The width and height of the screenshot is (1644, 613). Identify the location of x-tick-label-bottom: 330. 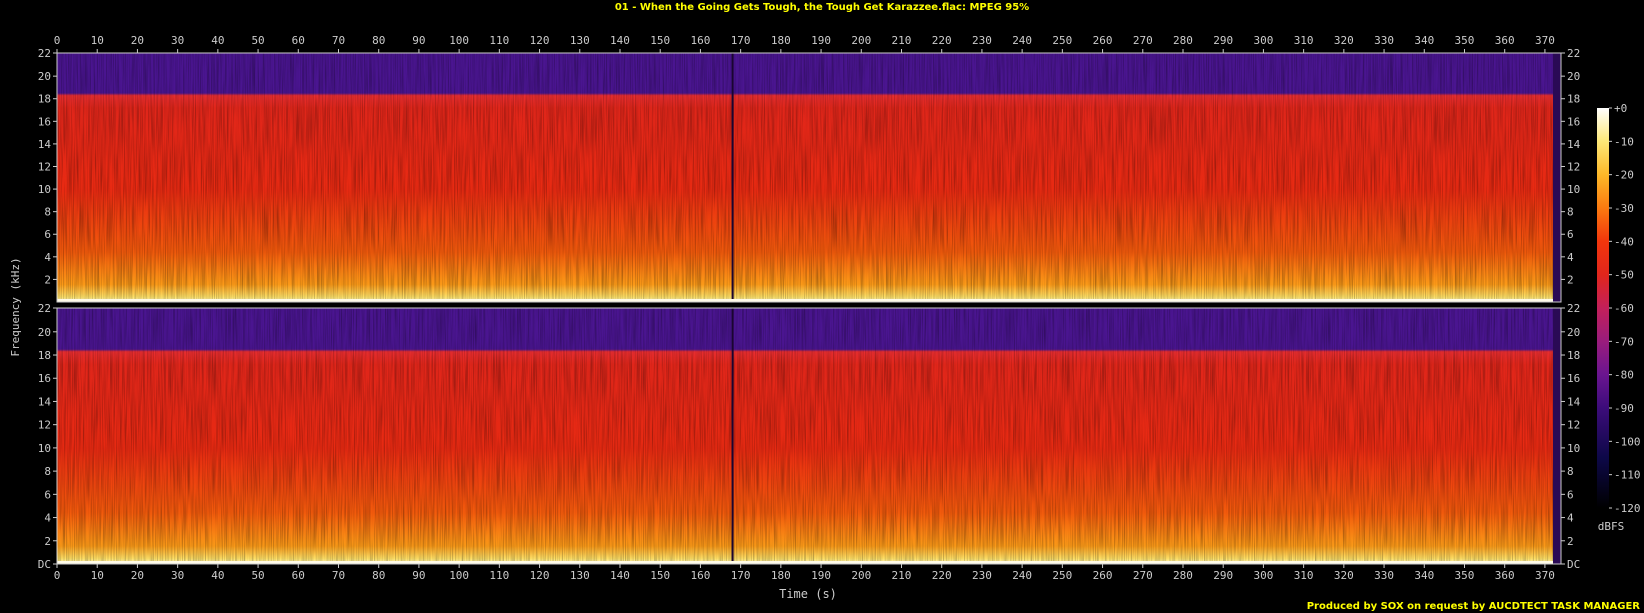
(1384, 575).